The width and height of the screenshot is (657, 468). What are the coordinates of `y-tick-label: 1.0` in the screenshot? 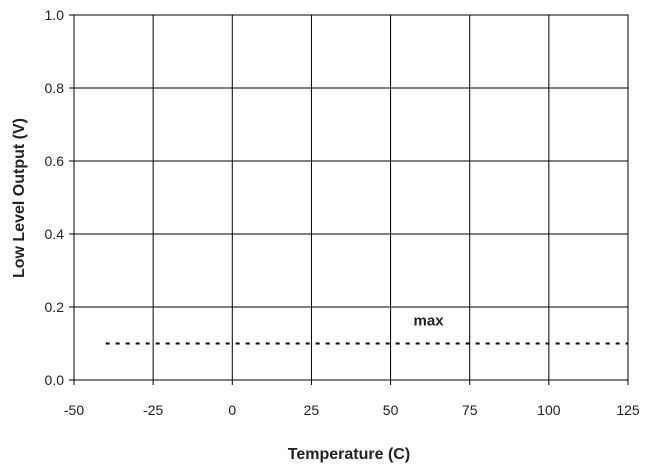 It's located at (55, 15).